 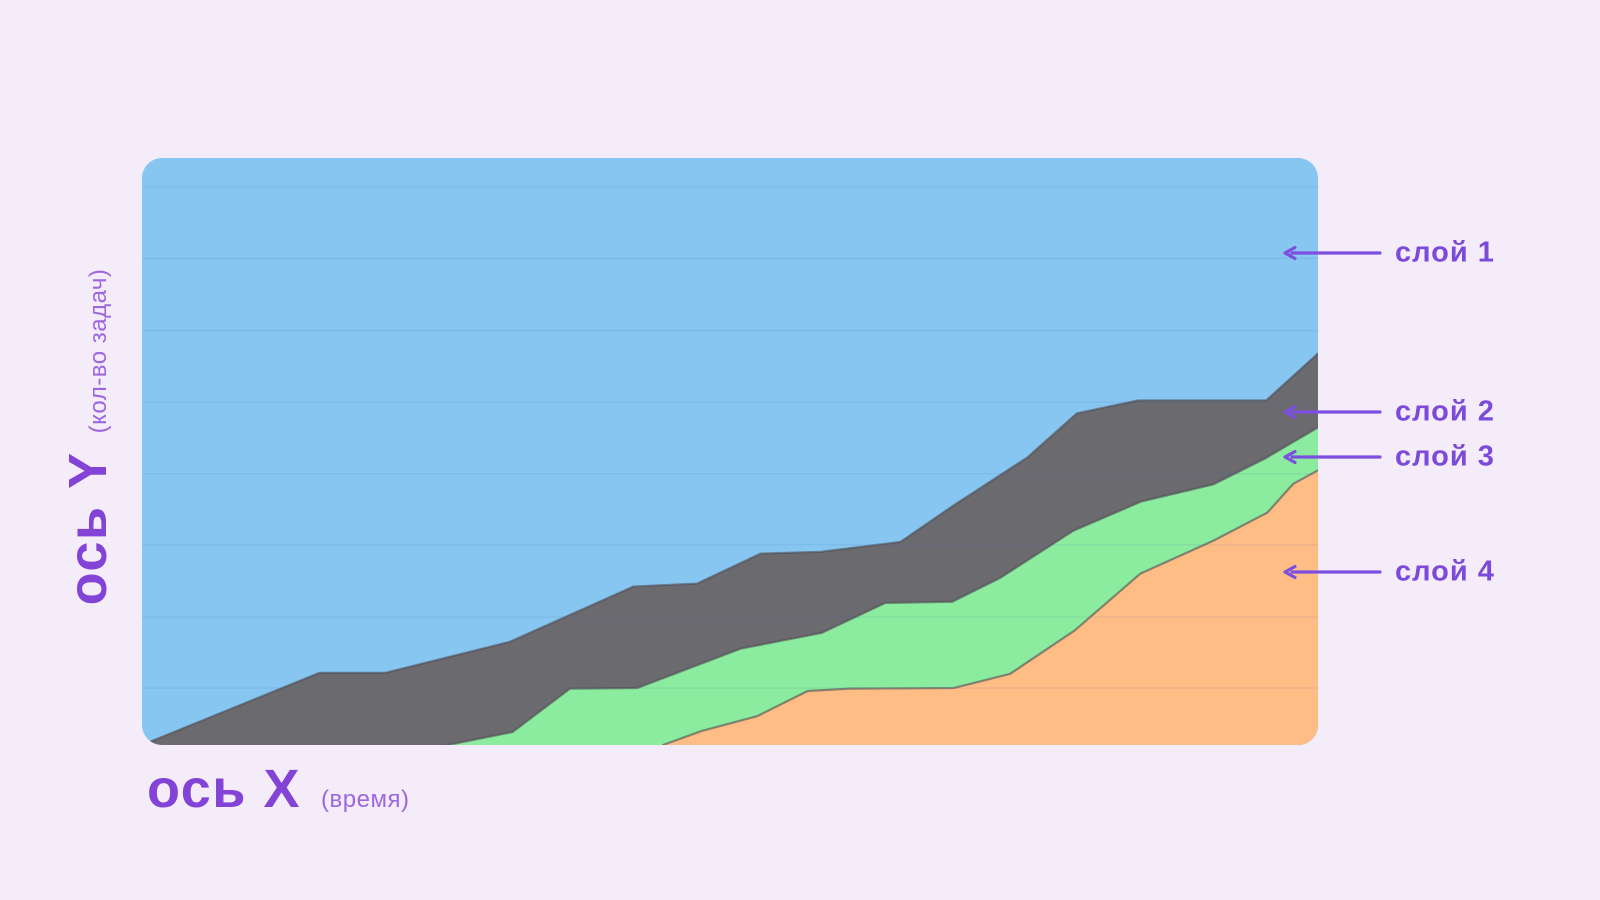 I want to click on y-axis-title: ось Y, so click(x=88, y=528).